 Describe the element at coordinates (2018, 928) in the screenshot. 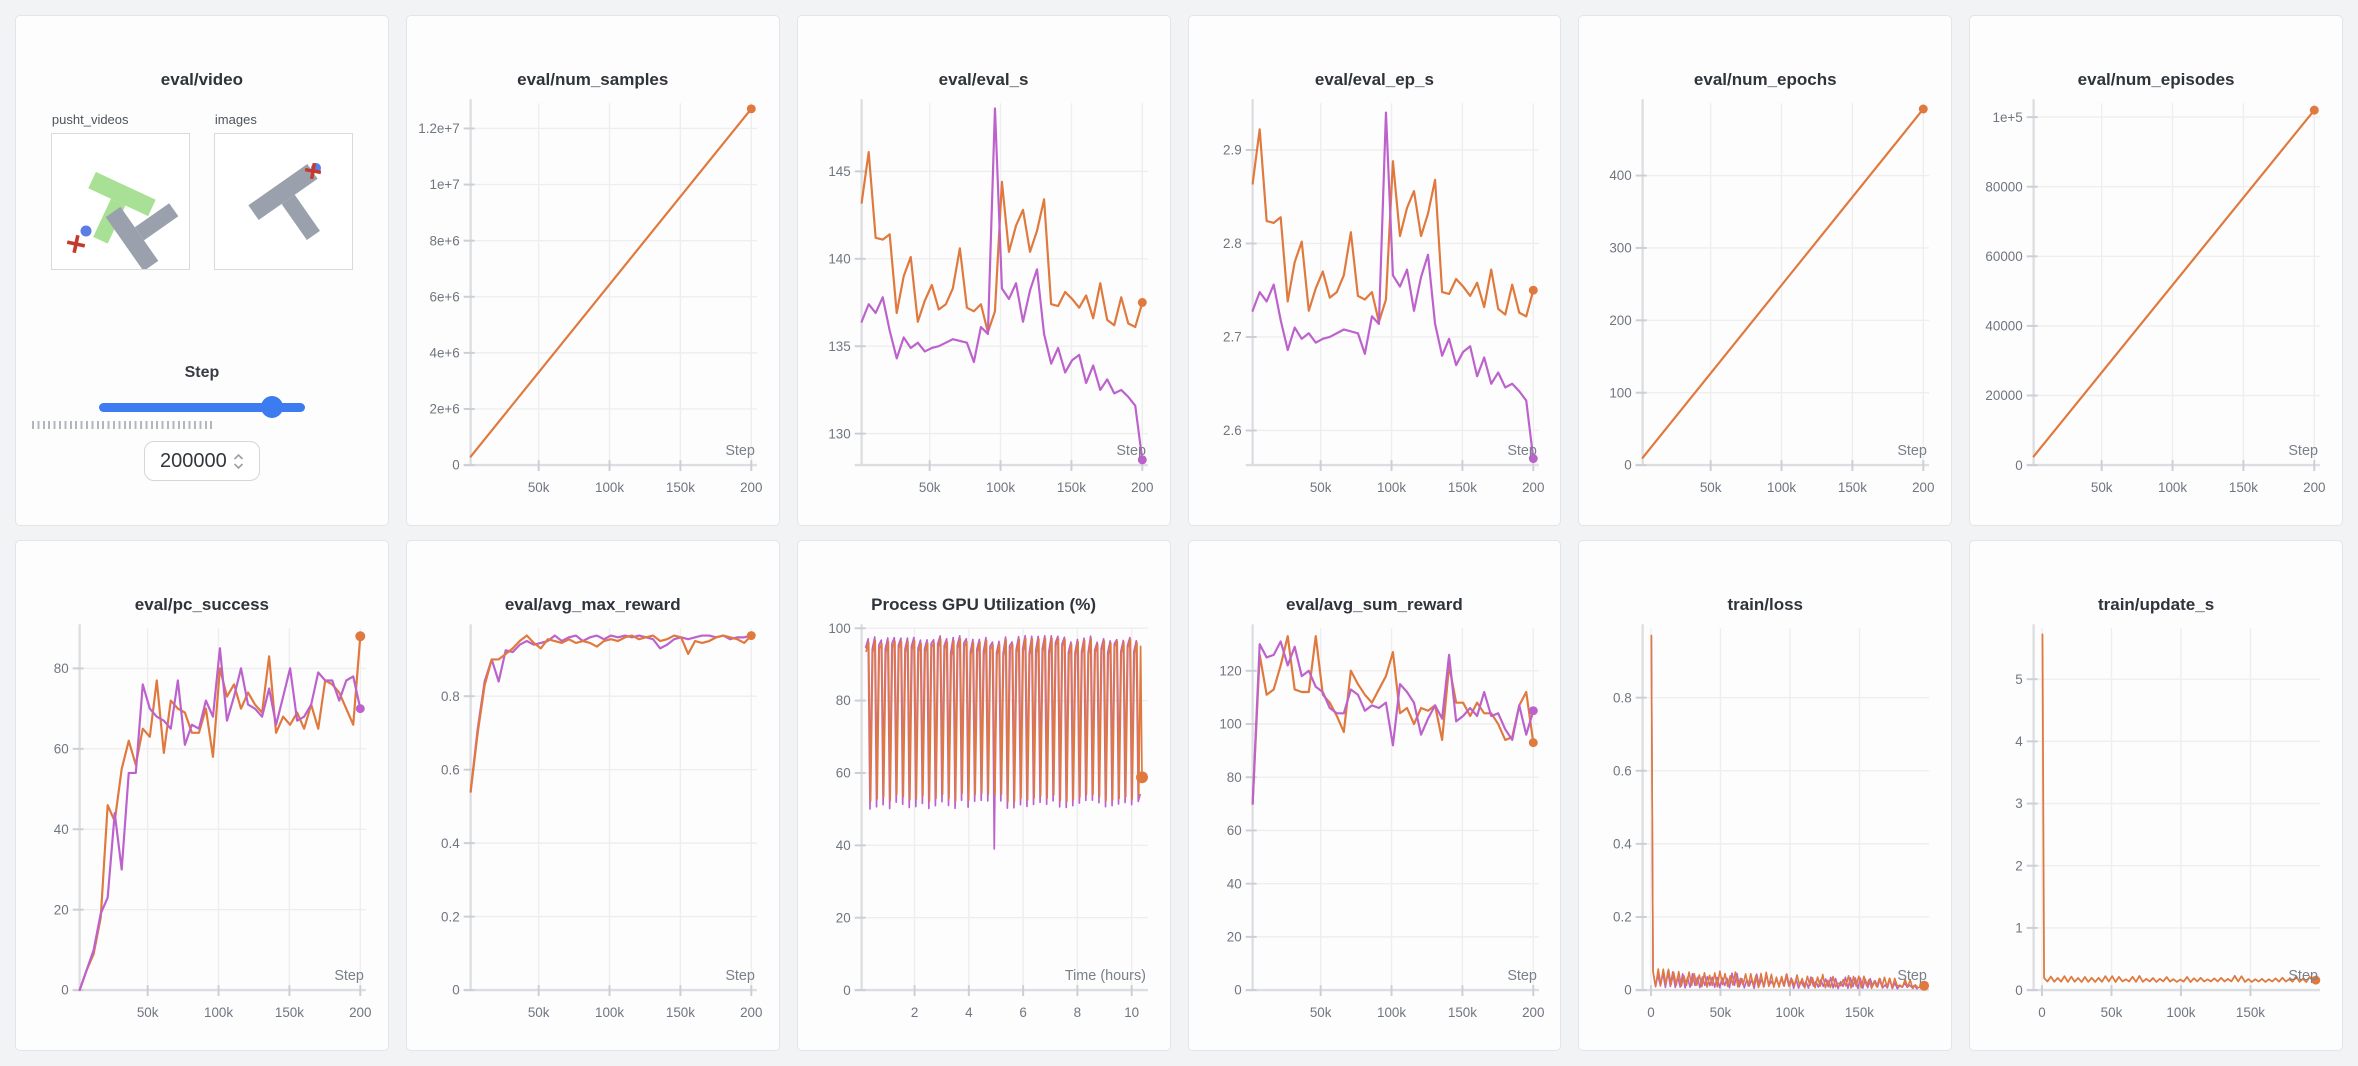

I see `svg-text: 1` at that location.